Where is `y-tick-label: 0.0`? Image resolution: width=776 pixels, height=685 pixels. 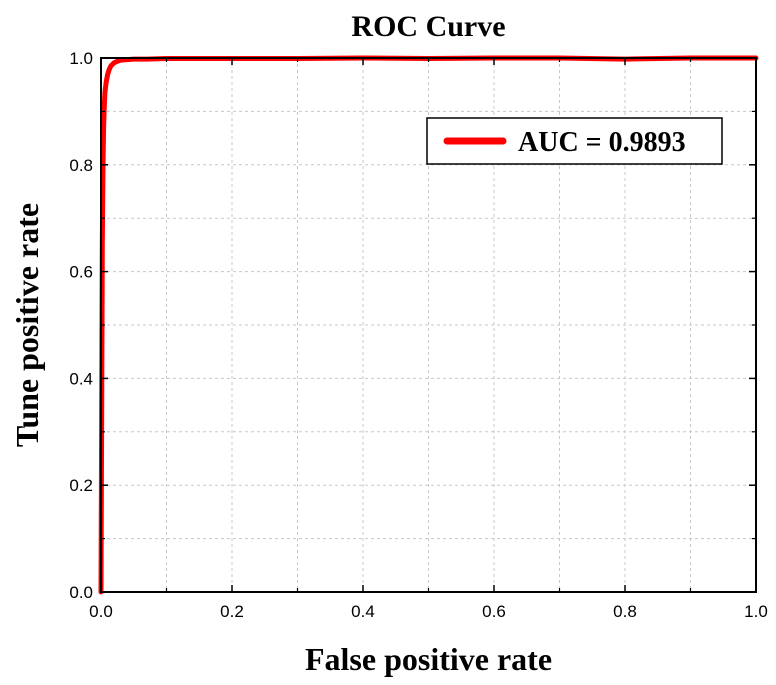
y-tick-label: 0.0 is located at coordinates (81, 592).